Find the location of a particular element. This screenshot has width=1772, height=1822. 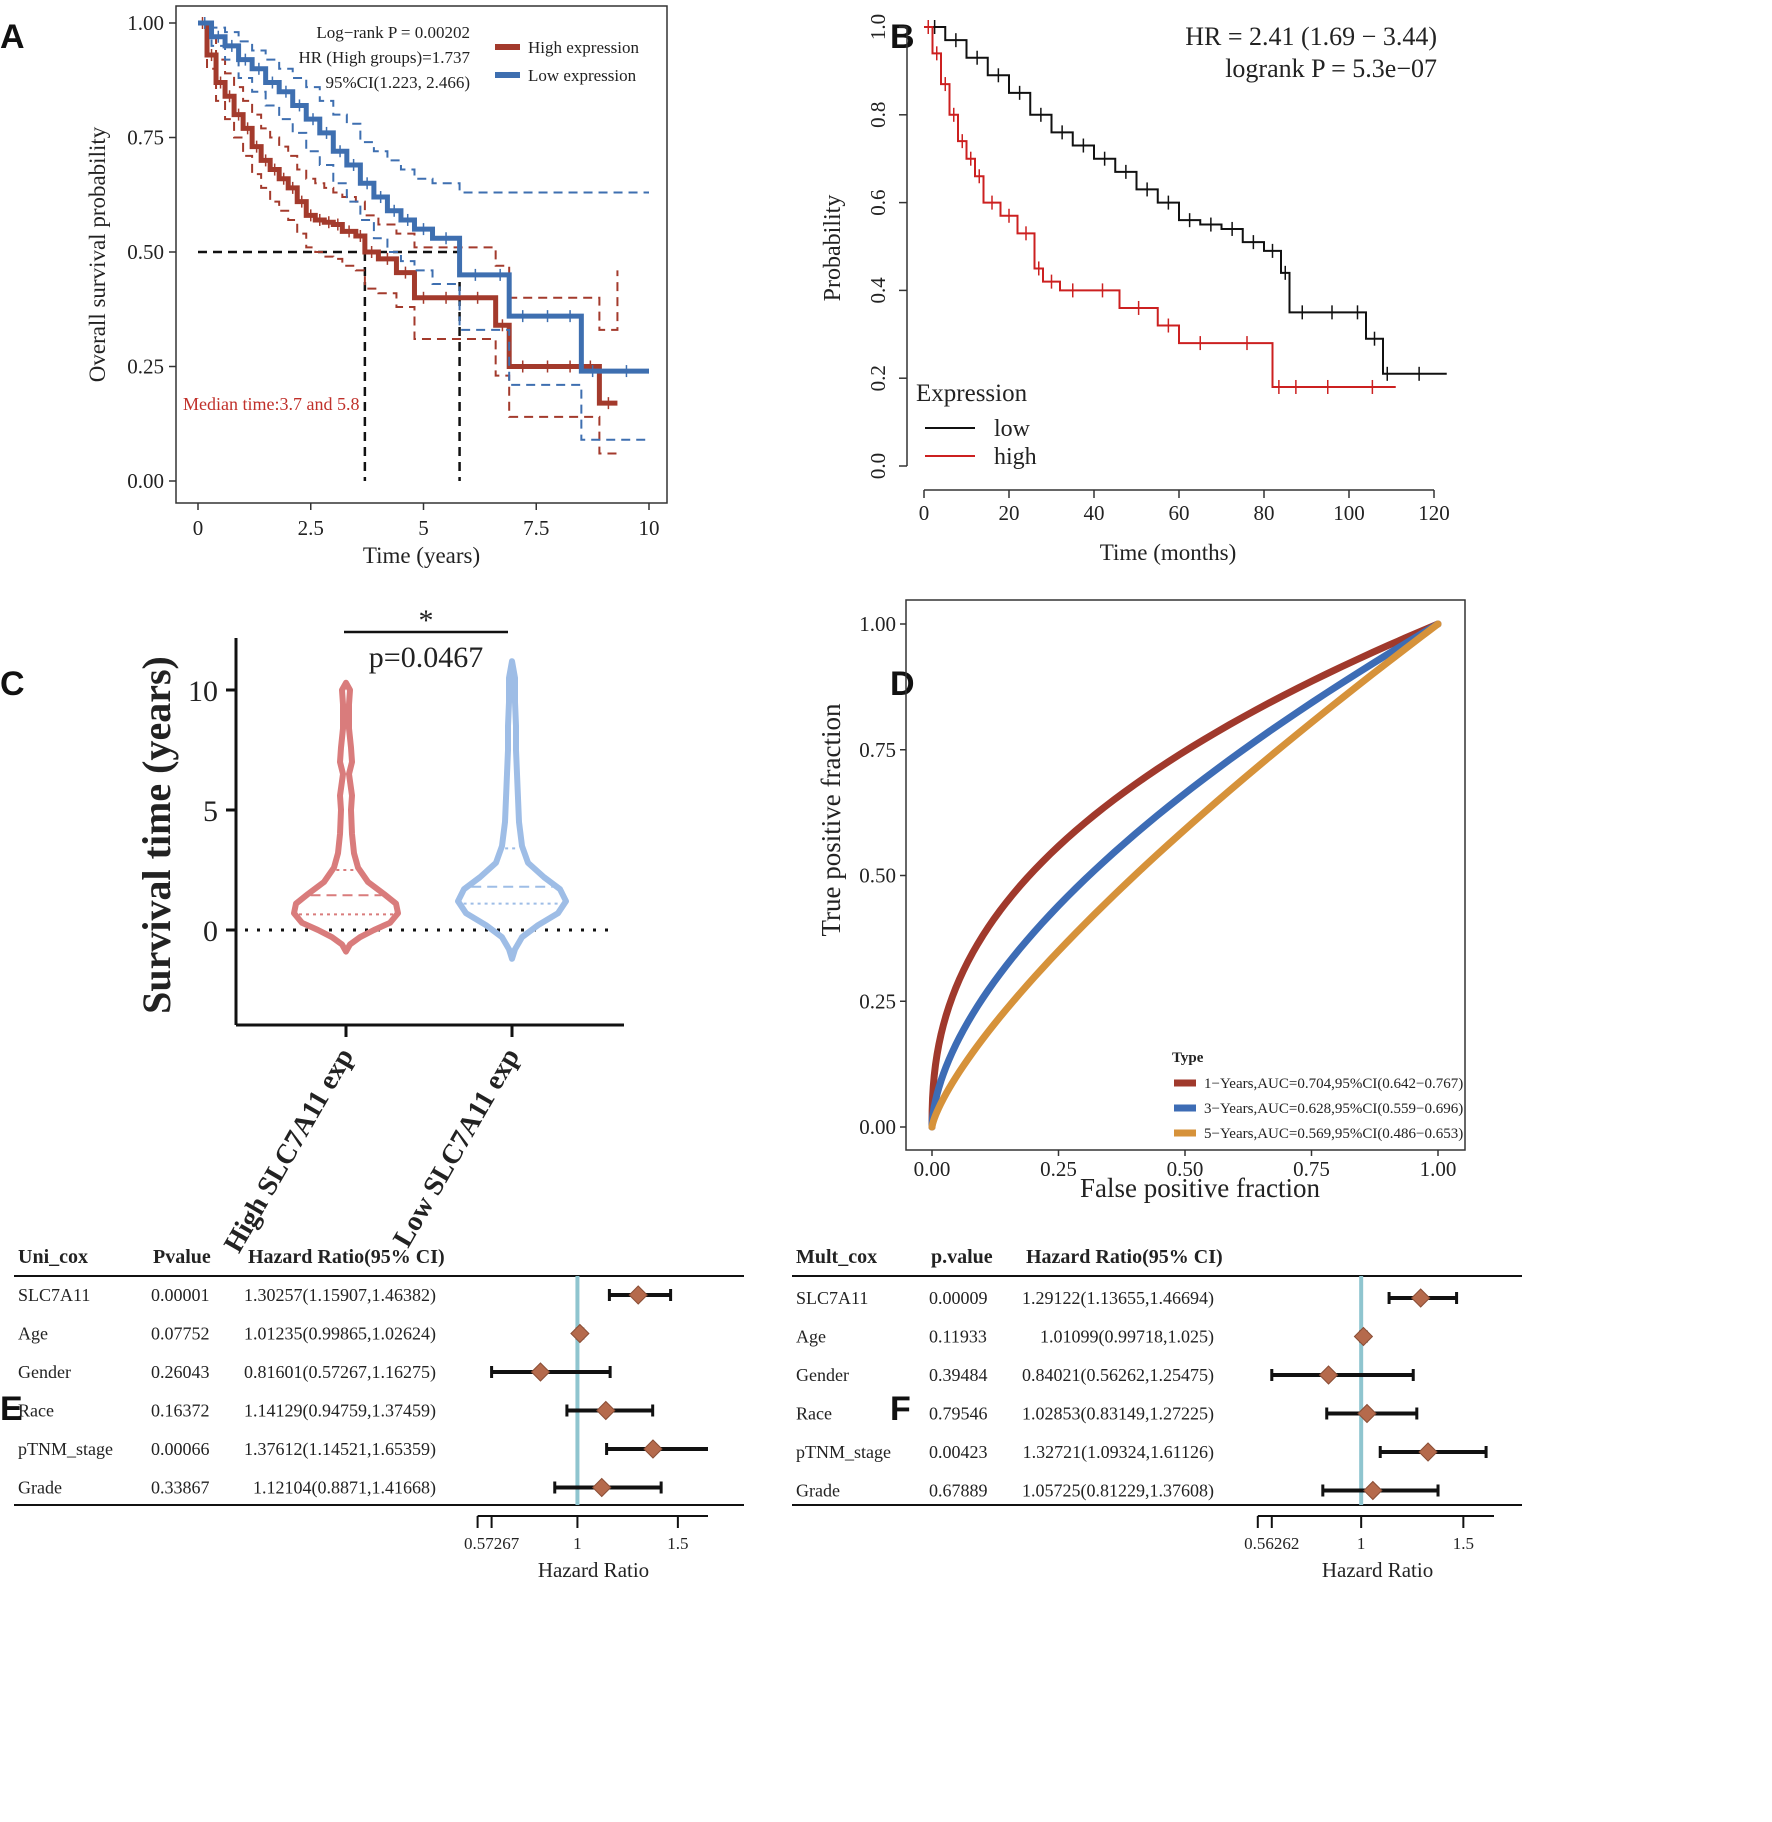

ci-lower-line is located at coordinates (423, 231).